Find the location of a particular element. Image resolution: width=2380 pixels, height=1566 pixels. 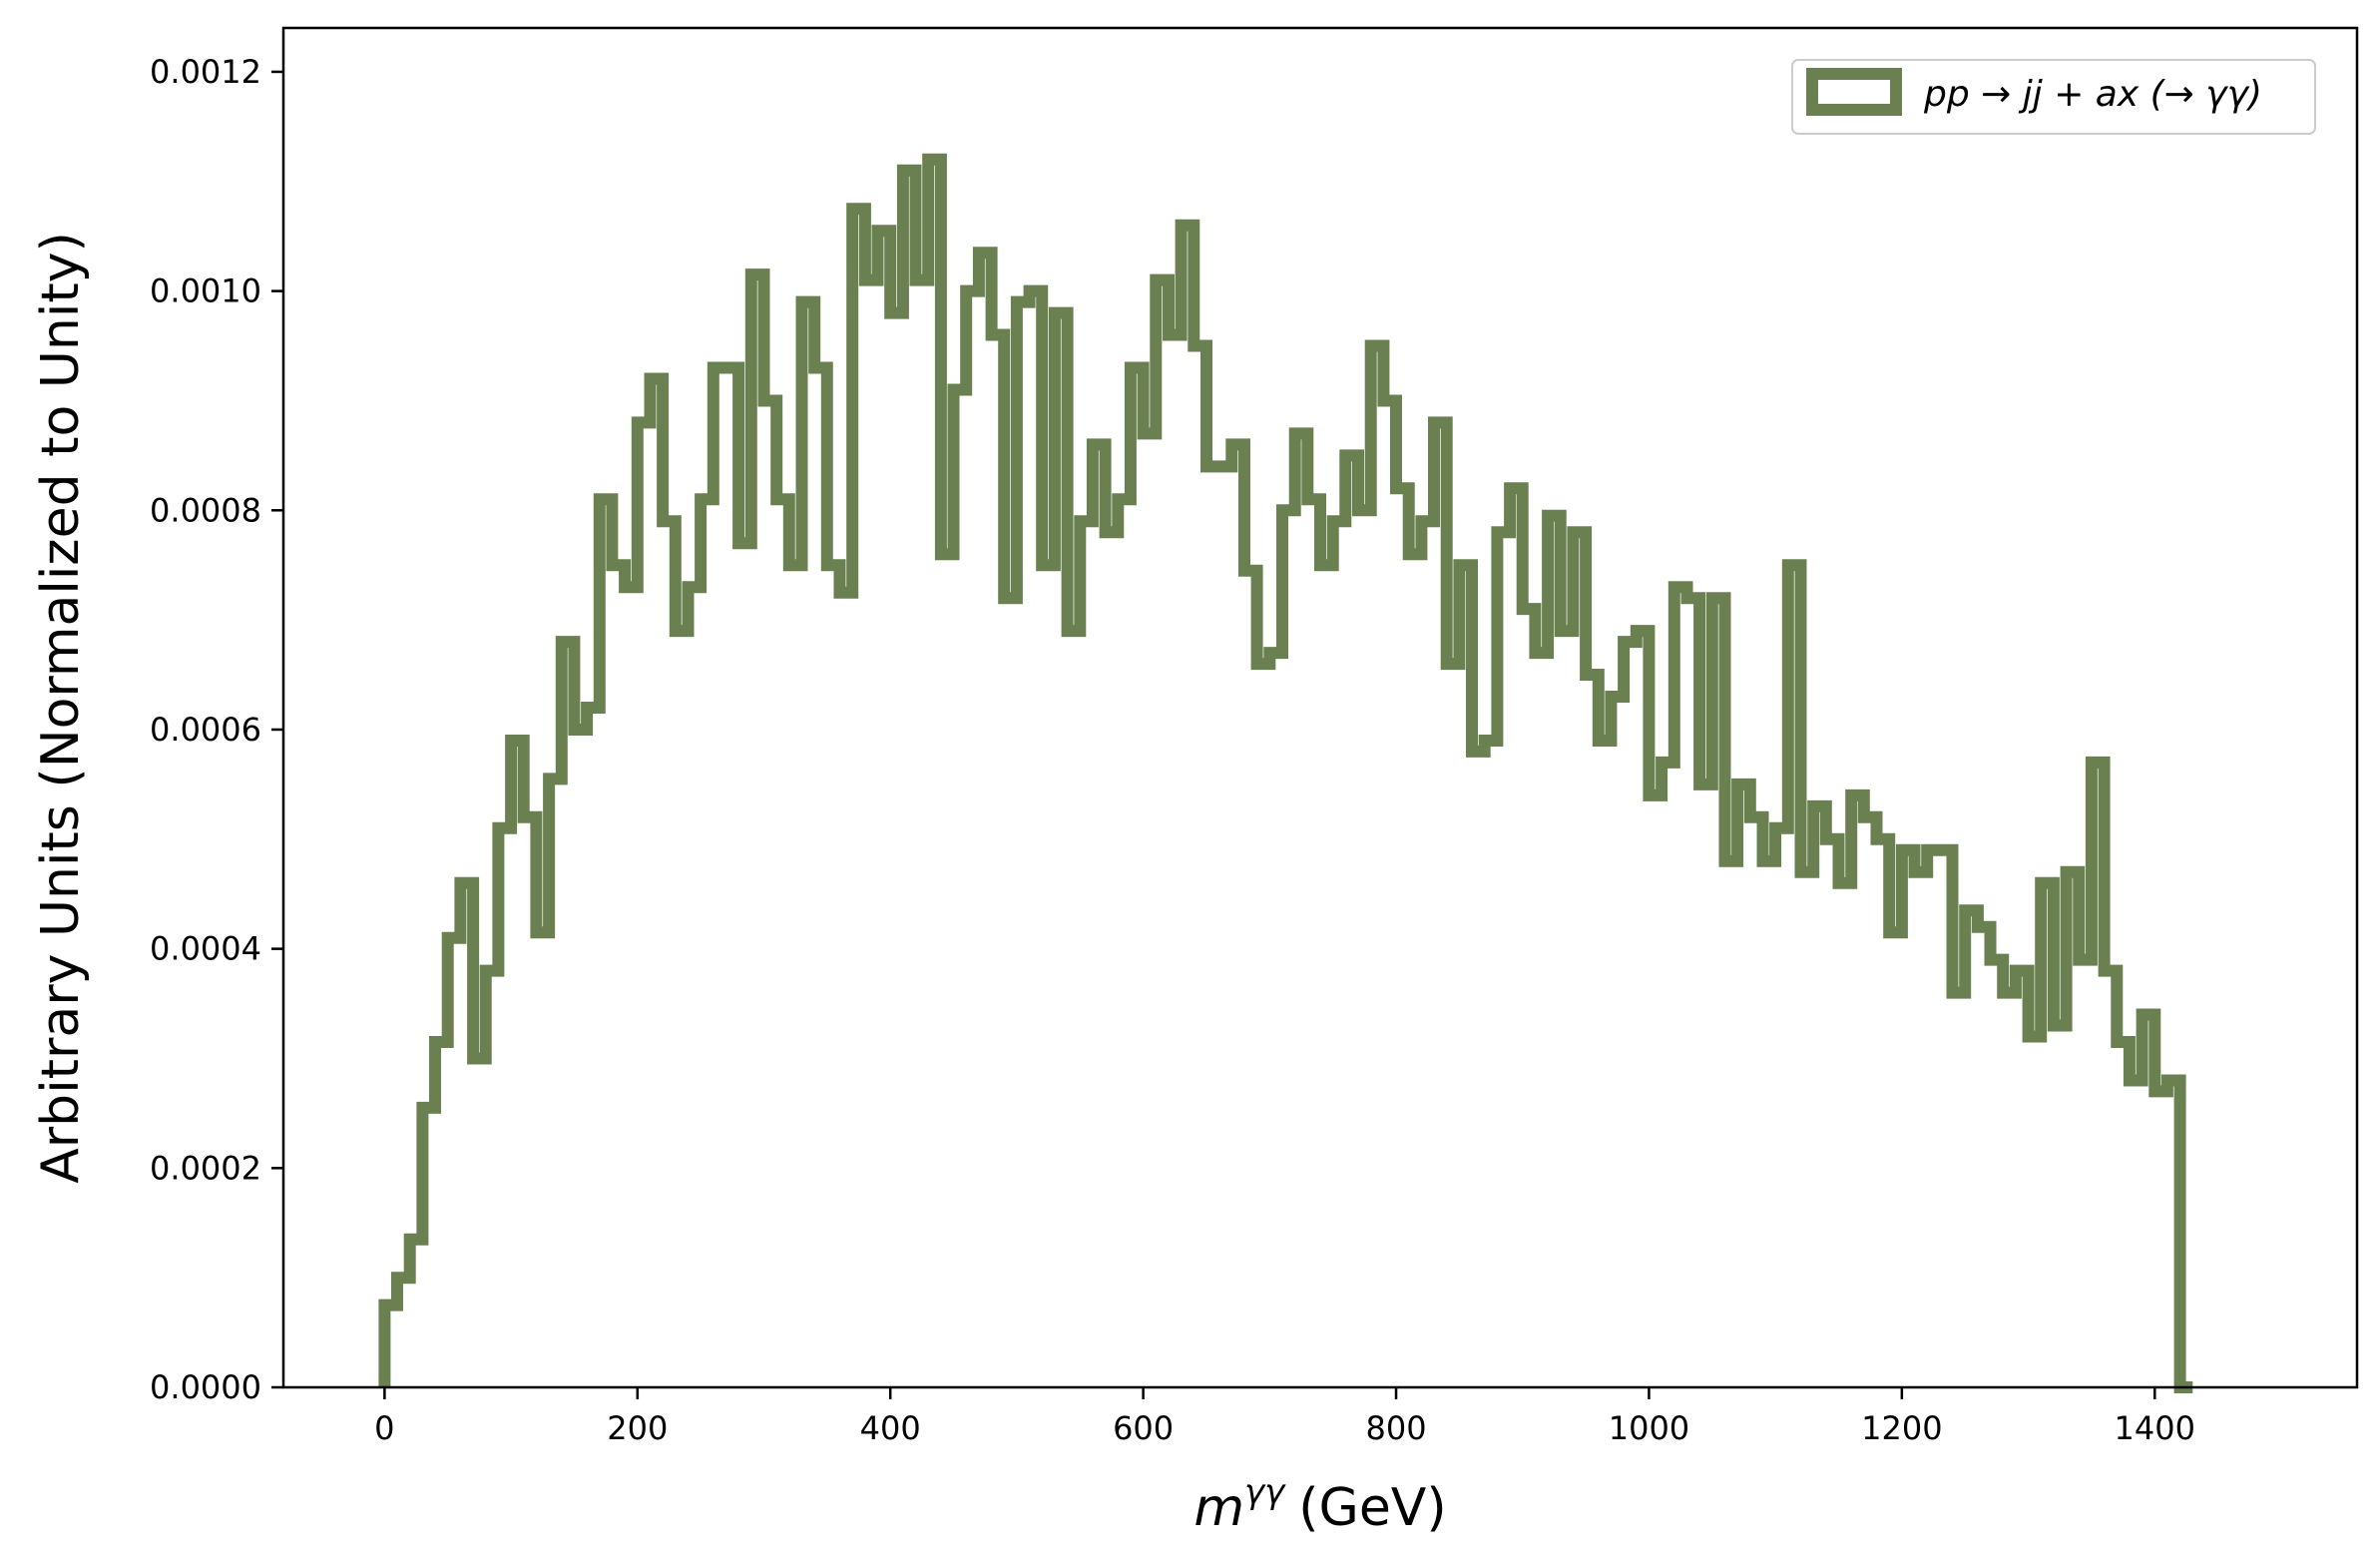

y-tick-label: 0.0000 is located at coordinates (205, 1387).